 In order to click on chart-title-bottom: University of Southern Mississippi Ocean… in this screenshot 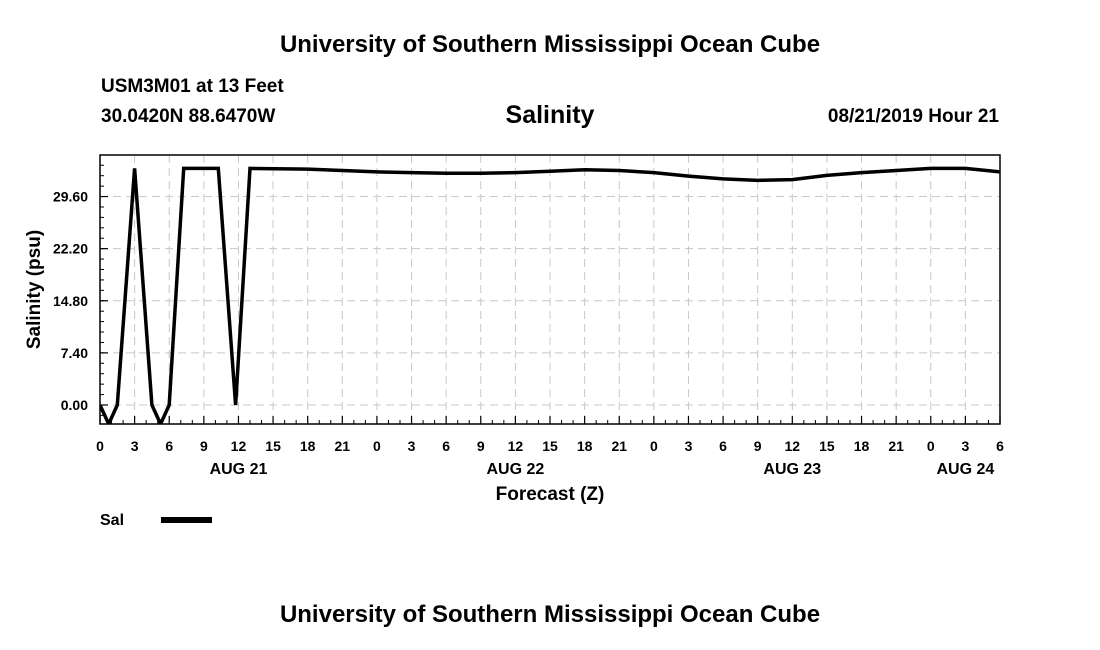, I will do `click(550, 614)`.